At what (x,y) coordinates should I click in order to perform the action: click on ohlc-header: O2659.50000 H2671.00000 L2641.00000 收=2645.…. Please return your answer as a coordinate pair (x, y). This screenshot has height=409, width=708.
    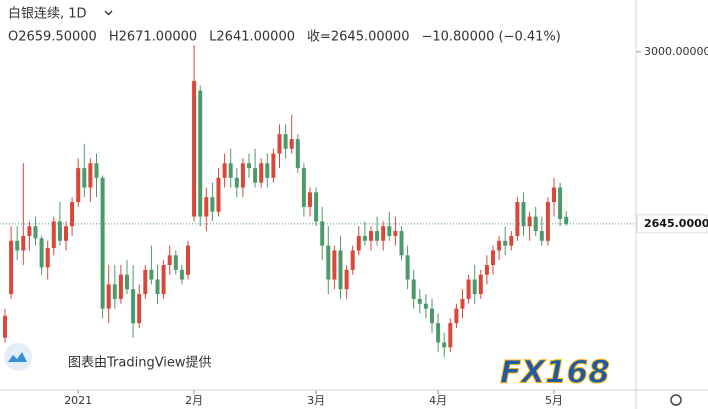
    Looking at the image, I should click on (284, 37).